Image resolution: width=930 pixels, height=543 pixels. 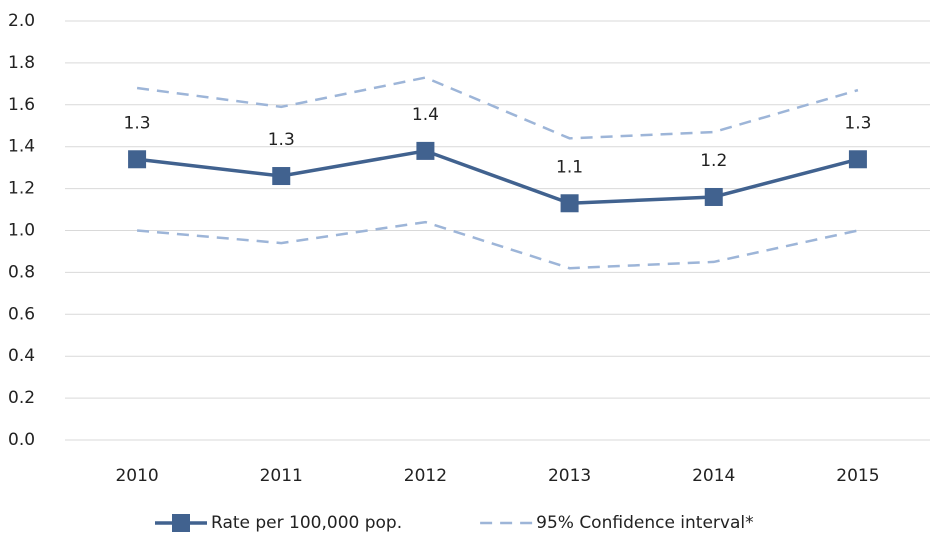 I want to click on x-tick-label: 2013, so click(x=569, y=476).